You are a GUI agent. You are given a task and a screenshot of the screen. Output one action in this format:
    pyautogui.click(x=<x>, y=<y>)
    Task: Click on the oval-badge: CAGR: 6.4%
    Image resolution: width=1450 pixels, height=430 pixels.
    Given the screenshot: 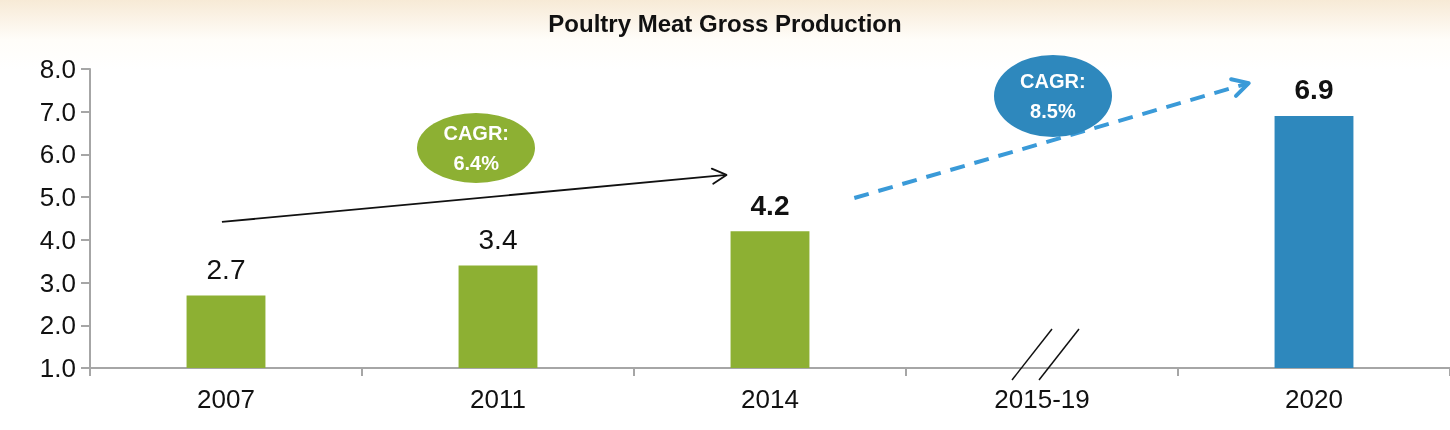 What is the action you would take?
    pyautogui.click(x=476, y=148)
    